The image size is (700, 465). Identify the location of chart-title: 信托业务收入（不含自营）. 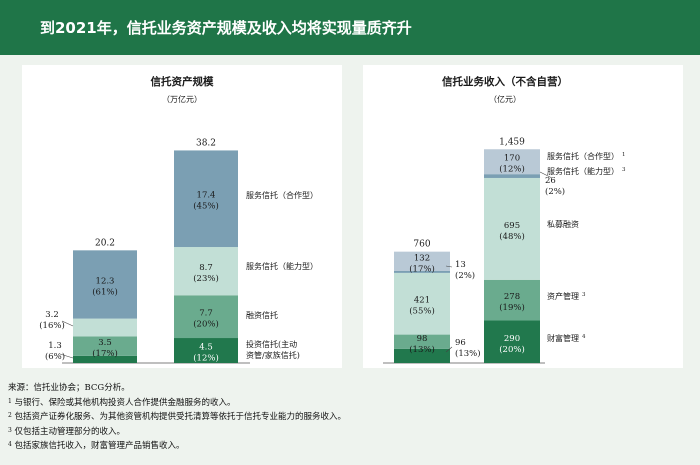
(505, 81).